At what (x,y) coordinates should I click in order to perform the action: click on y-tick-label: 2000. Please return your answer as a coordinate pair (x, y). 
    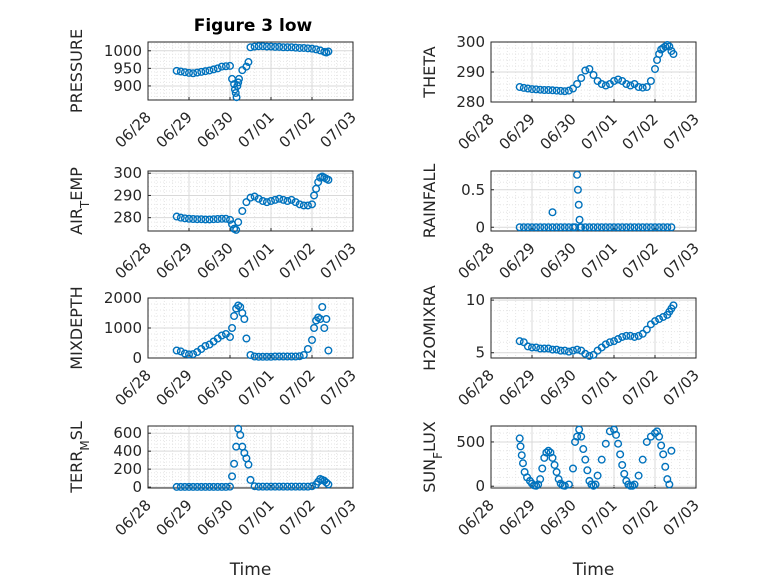
    Looking at the image, I should click on (123, 298).